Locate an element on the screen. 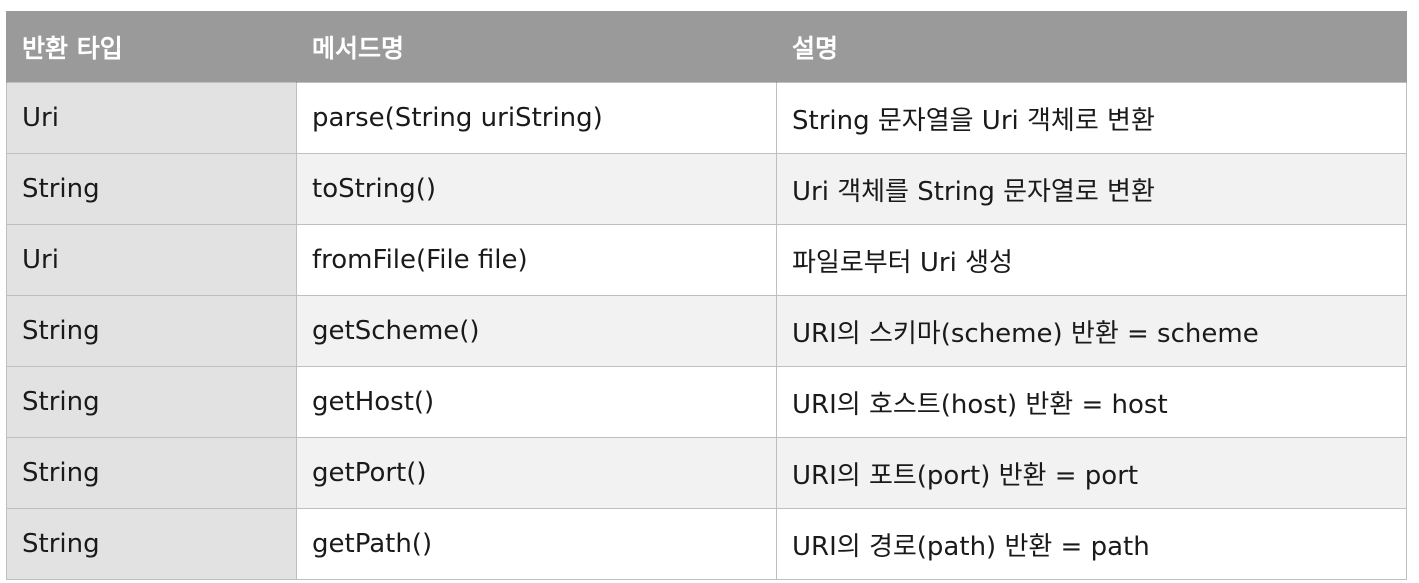 Image resolution: width=1419 pixels, height=583 pixels. header-method-name: 메서드명 is located at coordinates (536, 47).